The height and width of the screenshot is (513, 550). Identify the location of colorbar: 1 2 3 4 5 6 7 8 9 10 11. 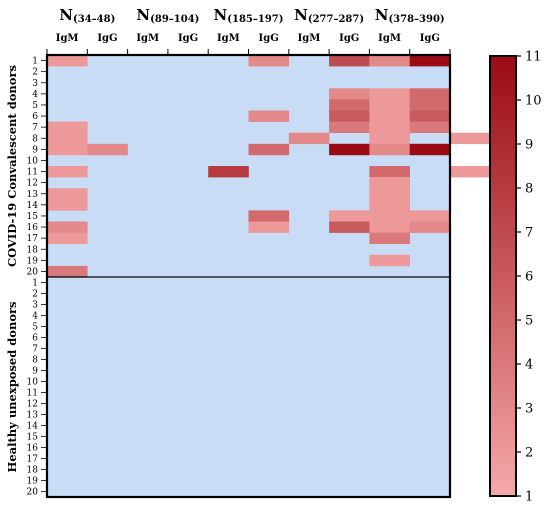
(515, 277).